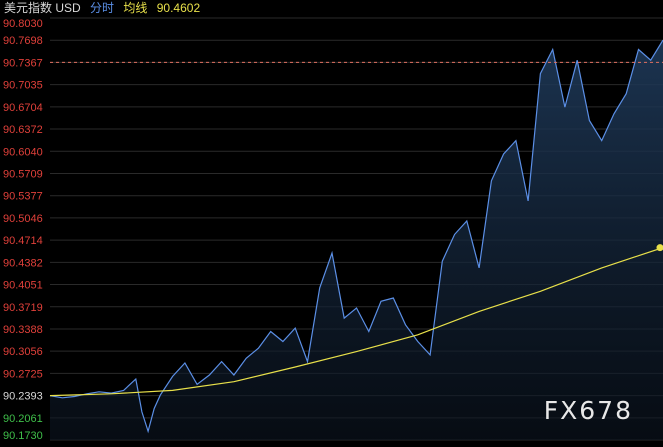  What do you see at coordinates (23, 374) in the screenshot?
I see `y-tick-label: 90.2725` at bounding box center [23, 374].